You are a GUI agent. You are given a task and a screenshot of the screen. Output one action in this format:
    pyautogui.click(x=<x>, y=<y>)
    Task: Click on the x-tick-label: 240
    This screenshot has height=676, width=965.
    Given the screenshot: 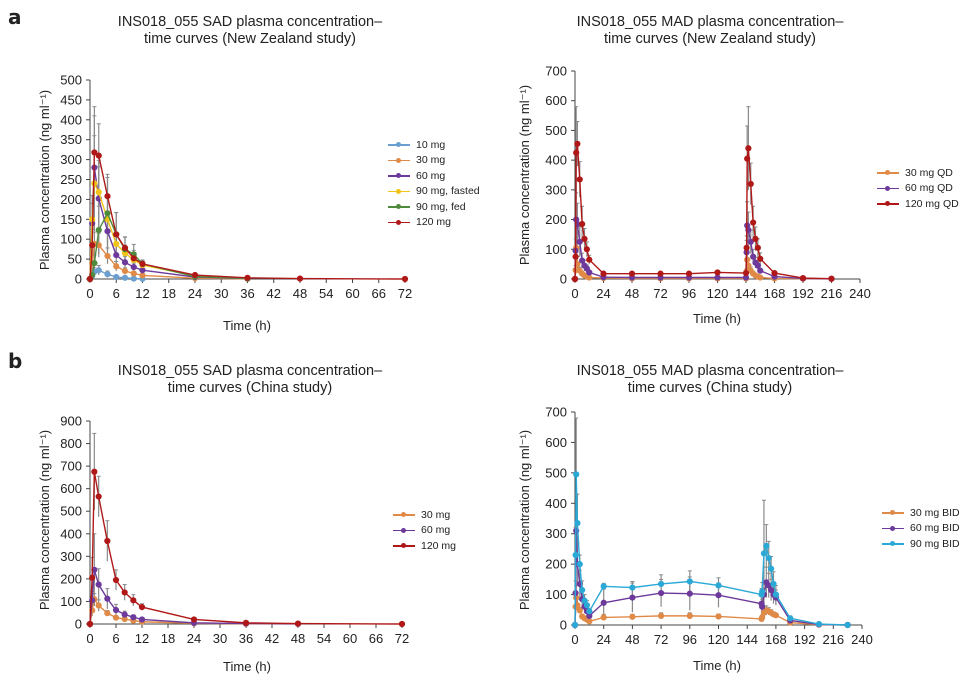 What is the action you would take?
    pyautogui.click(x=860, y=293)
    